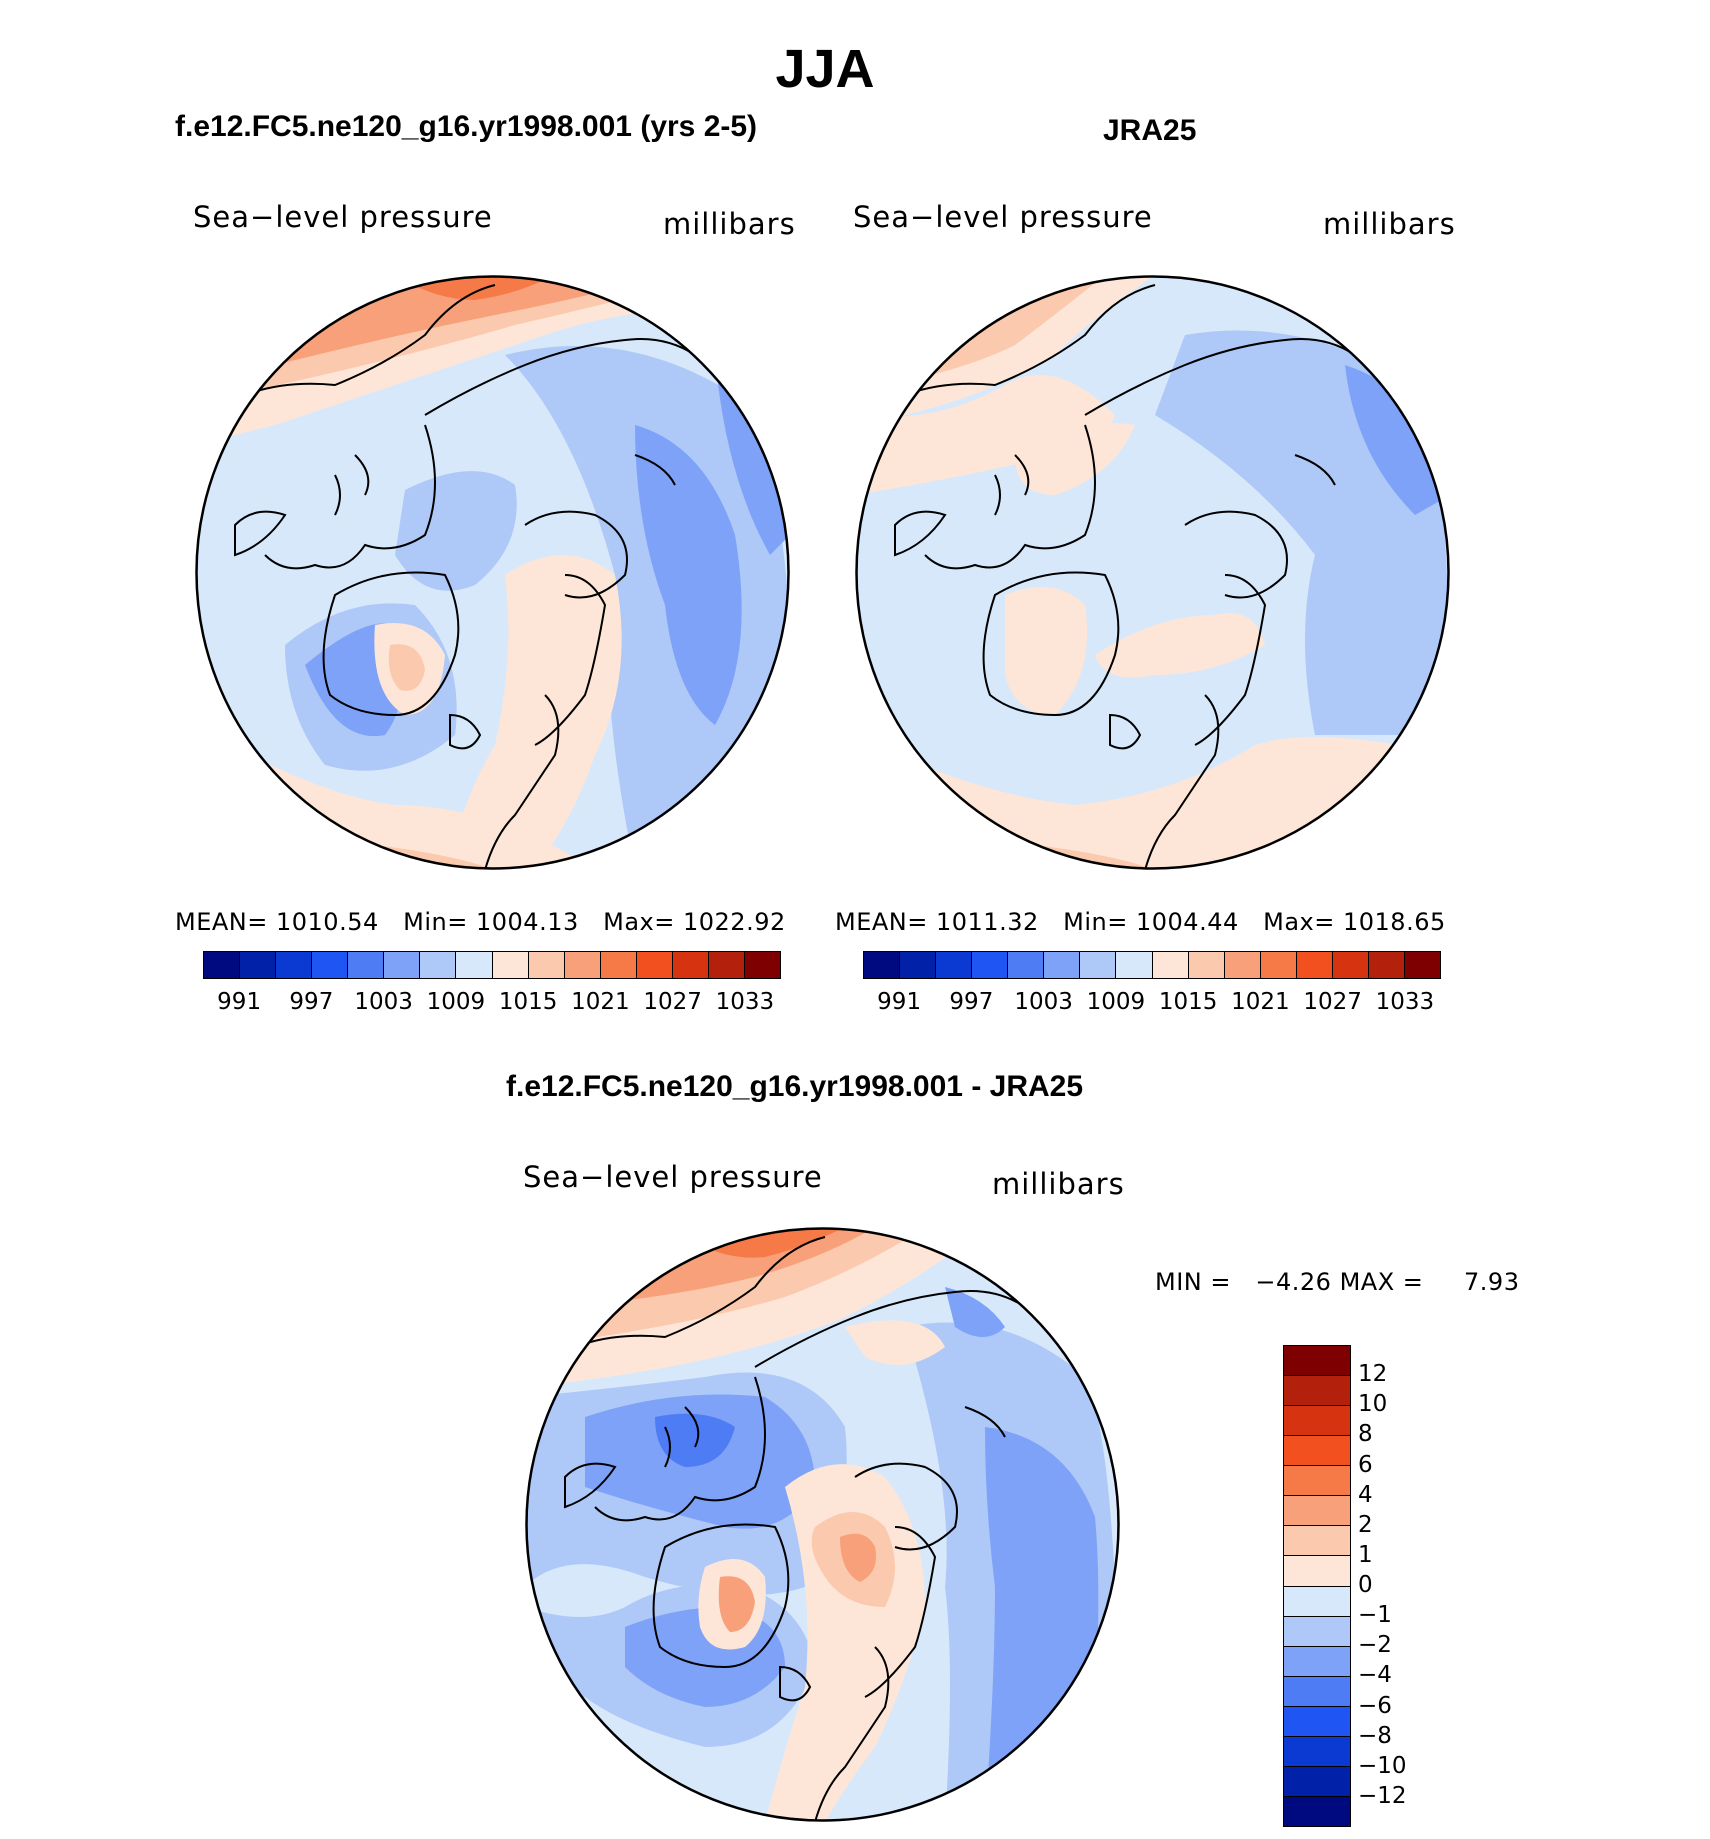 Image resolution: width=1710 pixels, height=1839 pixels. Describe the element at coordinates (673, 1177) in the screenshot. I see `panel-diff-field-label: Sea−level pressure` at that location.